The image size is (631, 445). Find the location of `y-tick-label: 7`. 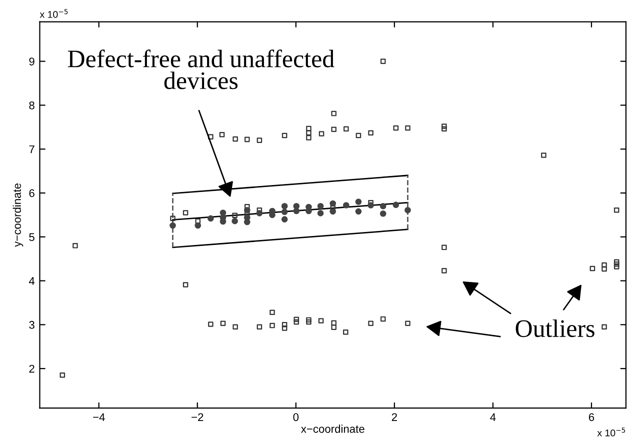

y-tick-label: 7 is located at coordinates (31, 149).